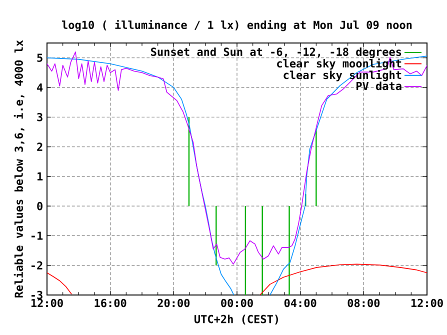 The image size is (447, 335). What do you see at coordinates (237, 303) in the screenshot?
I see `x-tick-label: 00:00` at bounding box center [237, 303].